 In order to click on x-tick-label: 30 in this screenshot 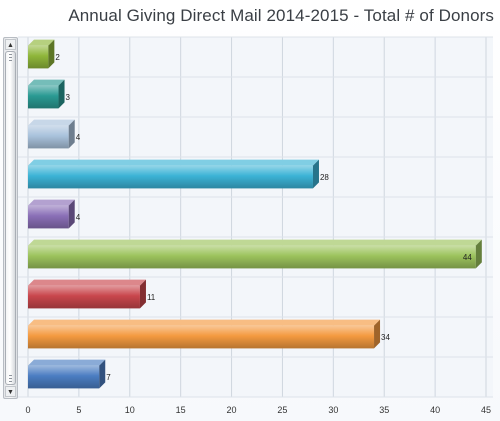, I will do `click(333, 410)`.